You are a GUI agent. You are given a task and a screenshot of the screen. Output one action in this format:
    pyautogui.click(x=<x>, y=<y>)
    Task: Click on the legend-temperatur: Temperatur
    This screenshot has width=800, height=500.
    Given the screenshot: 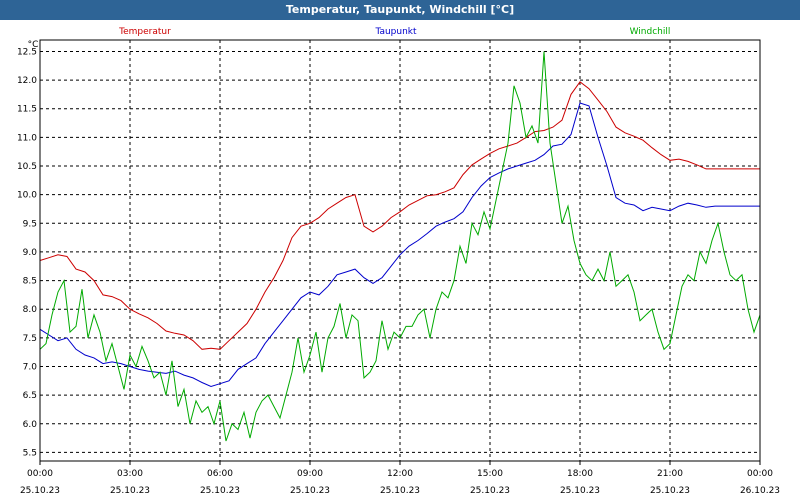 What is the action you would take?
    pyautogui.click(x=144, y=32)
    